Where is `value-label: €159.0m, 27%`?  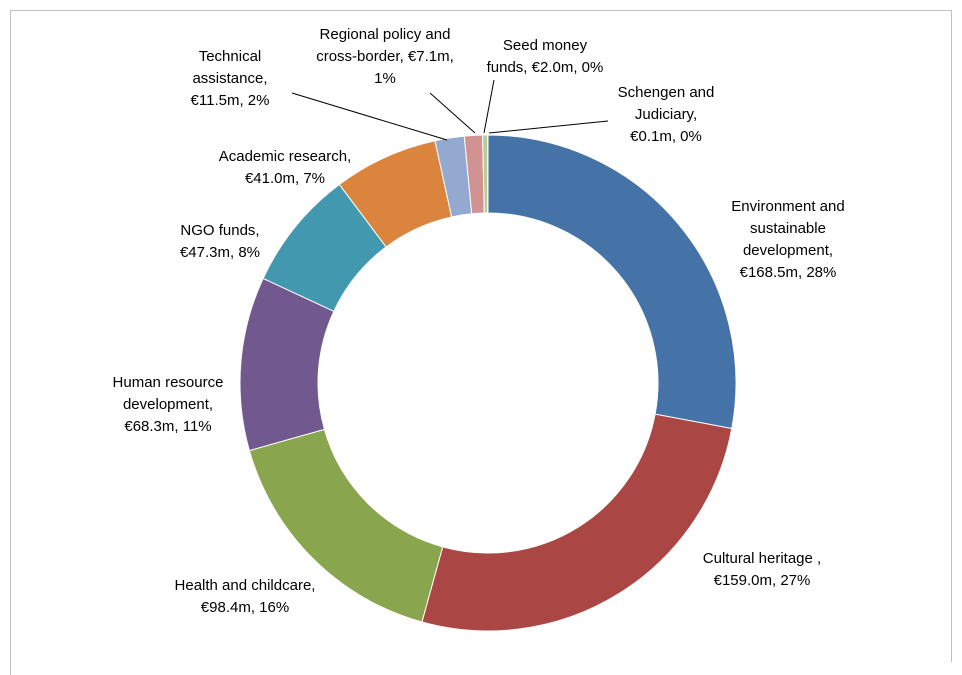 value-label: €159.0m, 27% is located at coordinates (762, 580).